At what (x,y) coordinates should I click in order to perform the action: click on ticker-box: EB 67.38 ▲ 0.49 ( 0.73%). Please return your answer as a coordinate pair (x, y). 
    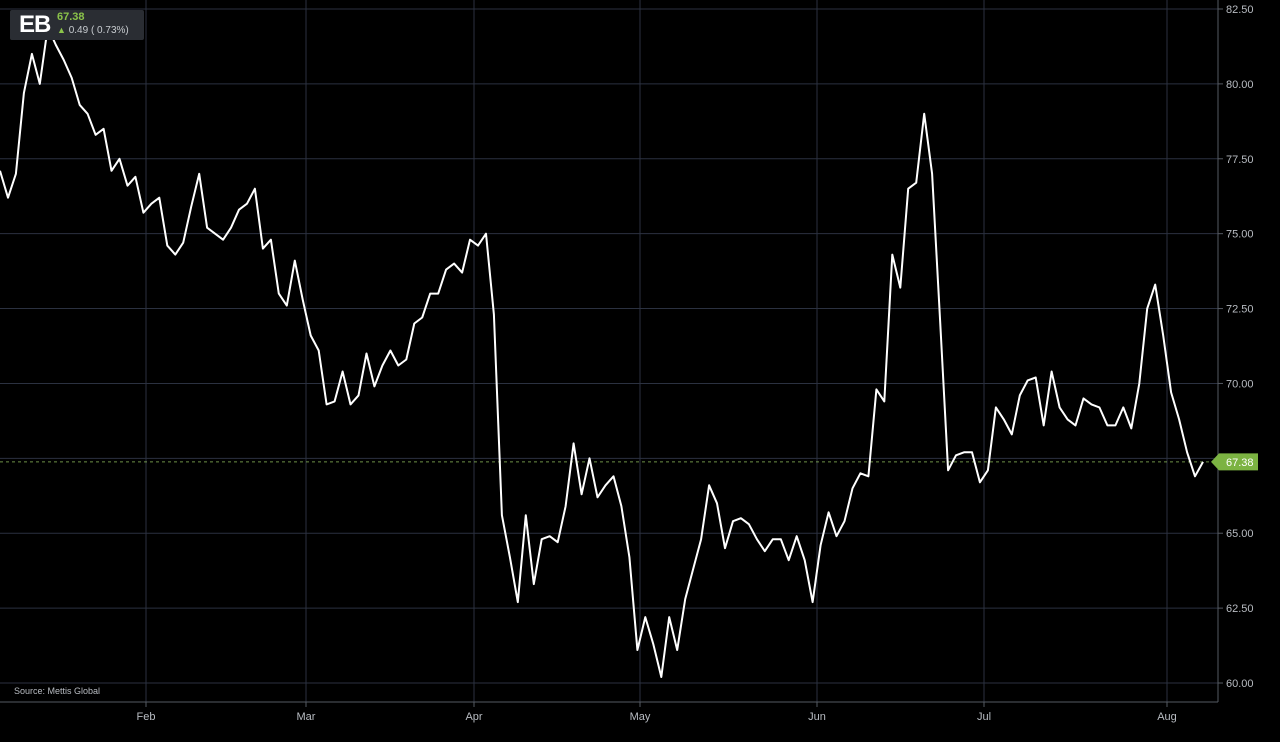
    Looking at the image, I should click on (77, 25).